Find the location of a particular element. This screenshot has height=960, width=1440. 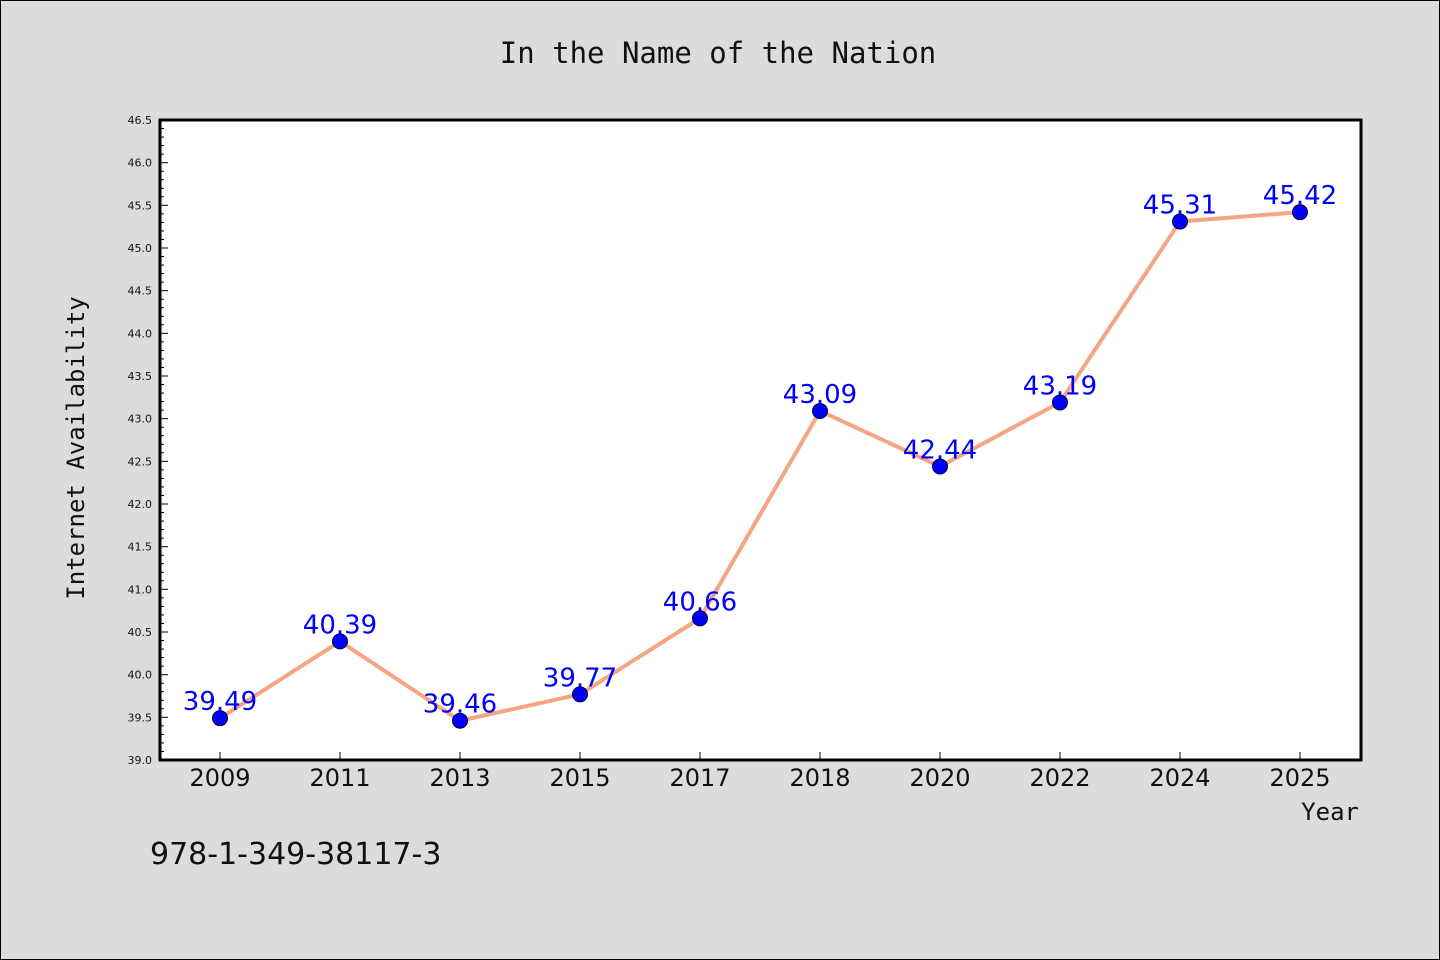

x-tick-label: 2018 is located at coordinates (819, 778).